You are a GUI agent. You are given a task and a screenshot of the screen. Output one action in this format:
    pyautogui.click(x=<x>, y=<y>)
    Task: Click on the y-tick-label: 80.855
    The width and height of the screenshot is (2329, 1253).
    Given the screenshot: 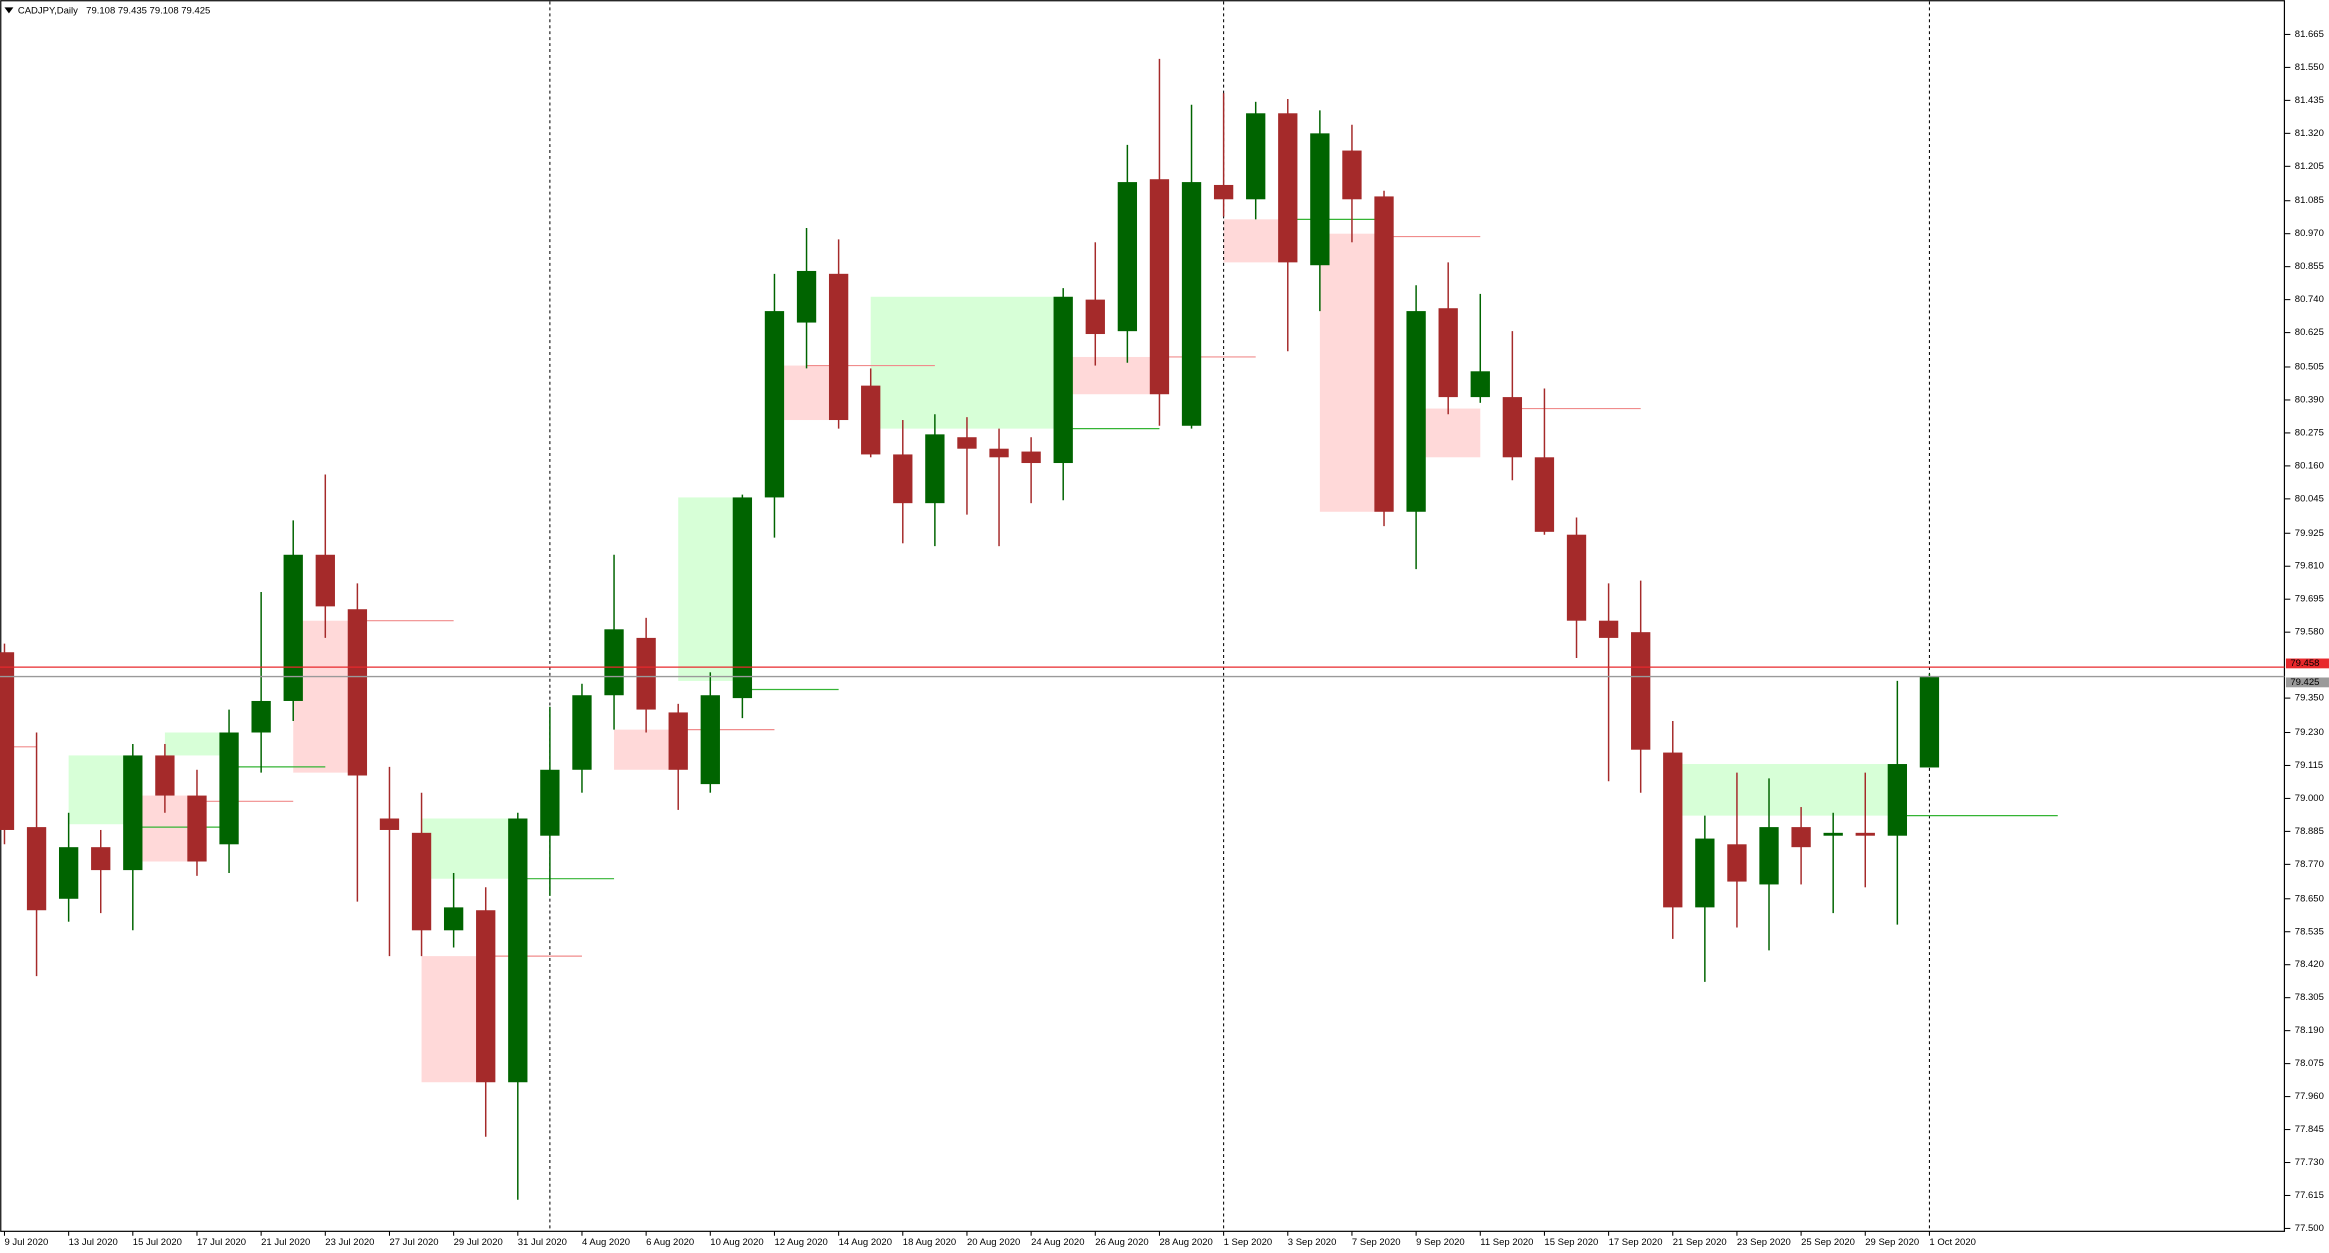 What is the action you would take?
    pyautogui.click(x=2309, y=266)
    